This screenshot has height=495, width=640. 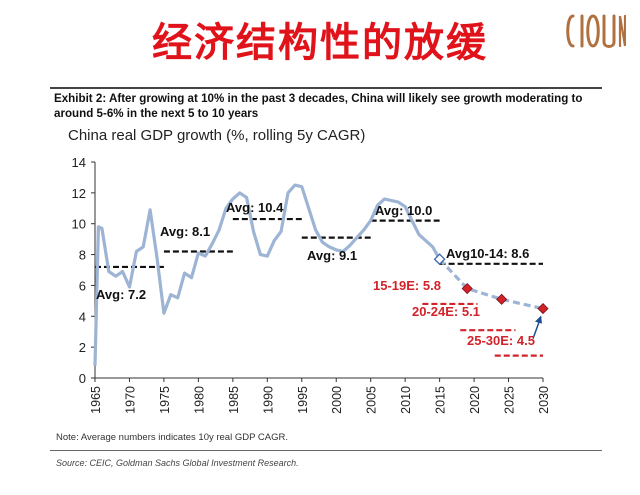 I want to click on y-tick-label: 4, so click(x=82, y=316).